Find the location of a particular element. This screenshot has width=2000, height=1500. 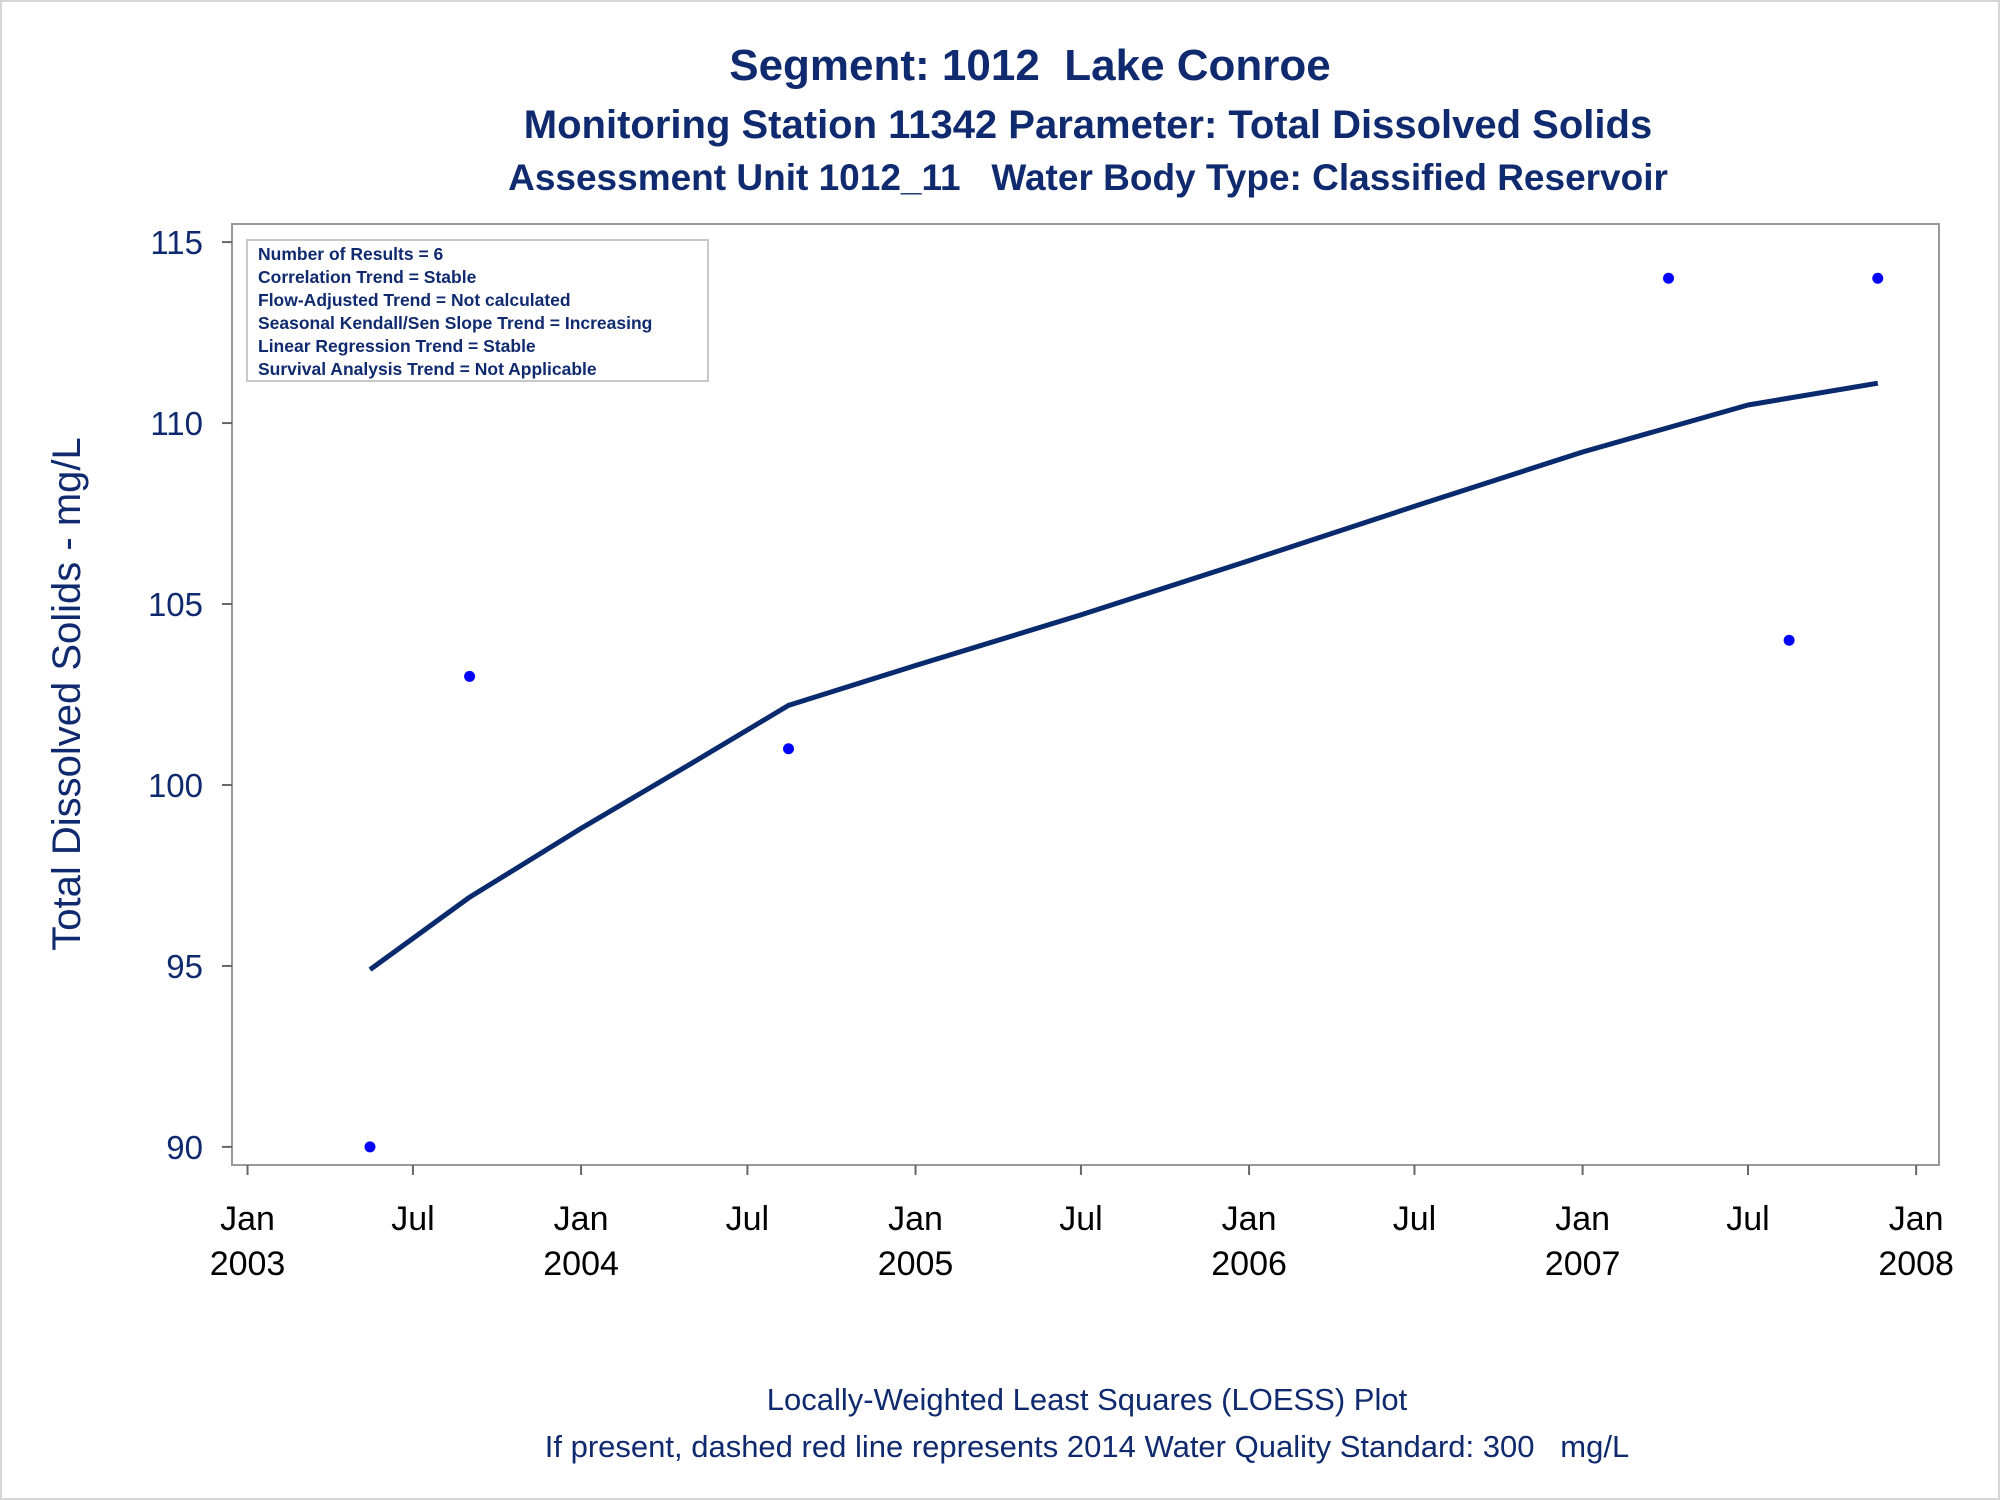

x-tick-year-label: 2003 is located at coordinates (248, 1264).